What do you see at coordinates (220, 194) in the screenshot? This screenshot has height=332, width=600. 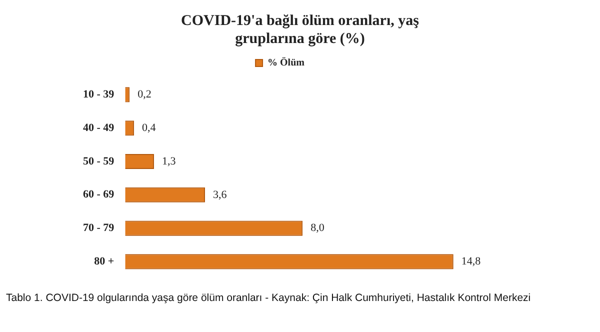 I see `data-label: 3,6` at bounding box center [220, 194].